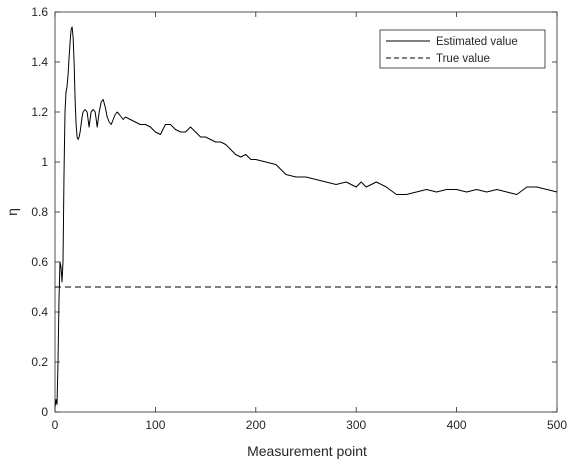 The height and width of the screenshot is (463, 573). What do you see at coordinates (39, 212) in the screenshot?
I see `y-tick-label: 0.8` at bounding box center [39, 212].